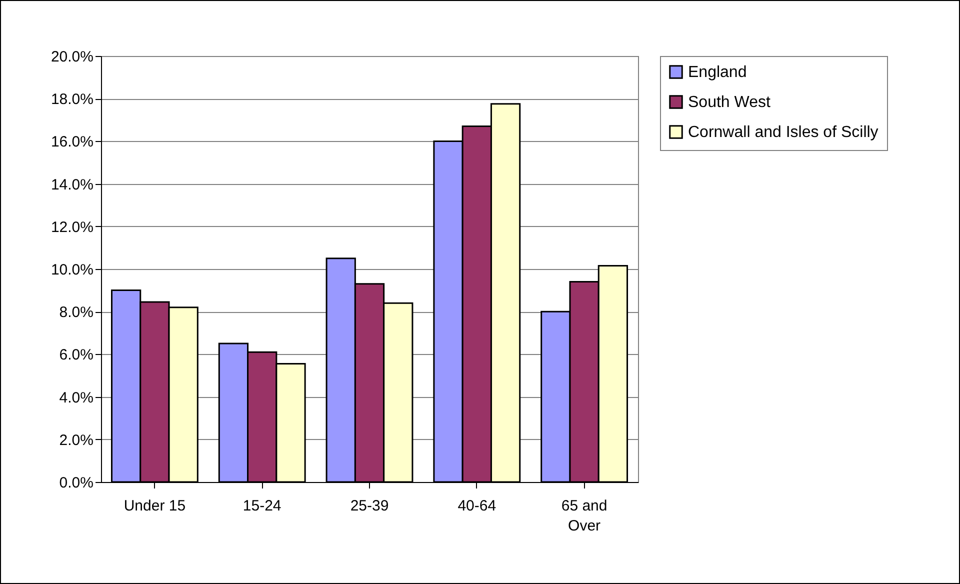 The image size is (960, 584). What do you see at coordinates (262, 506) in the screenshot?
I see `x-tick-label: 15-24` at bounding box center [262, 506].